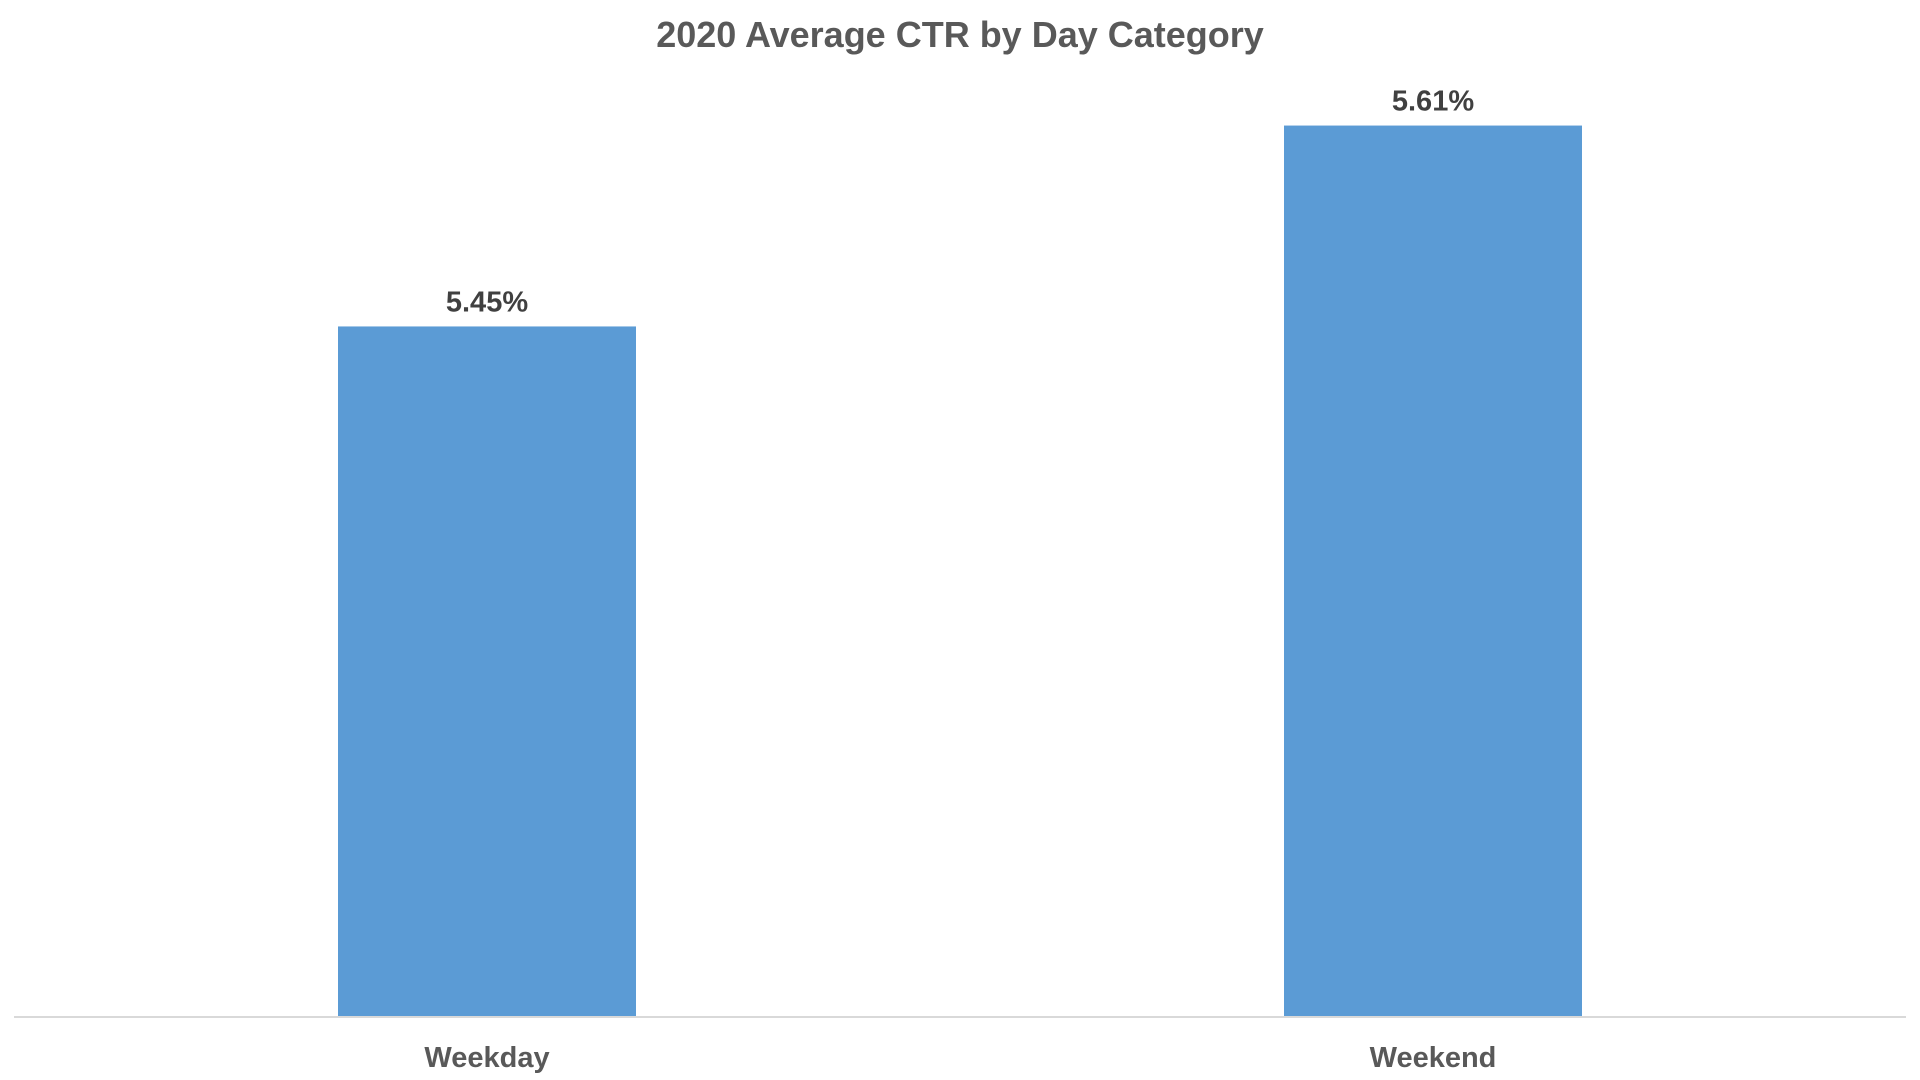  I want to click on chart-title: 2020 Average CTR by Day Category, so click(960, 34).